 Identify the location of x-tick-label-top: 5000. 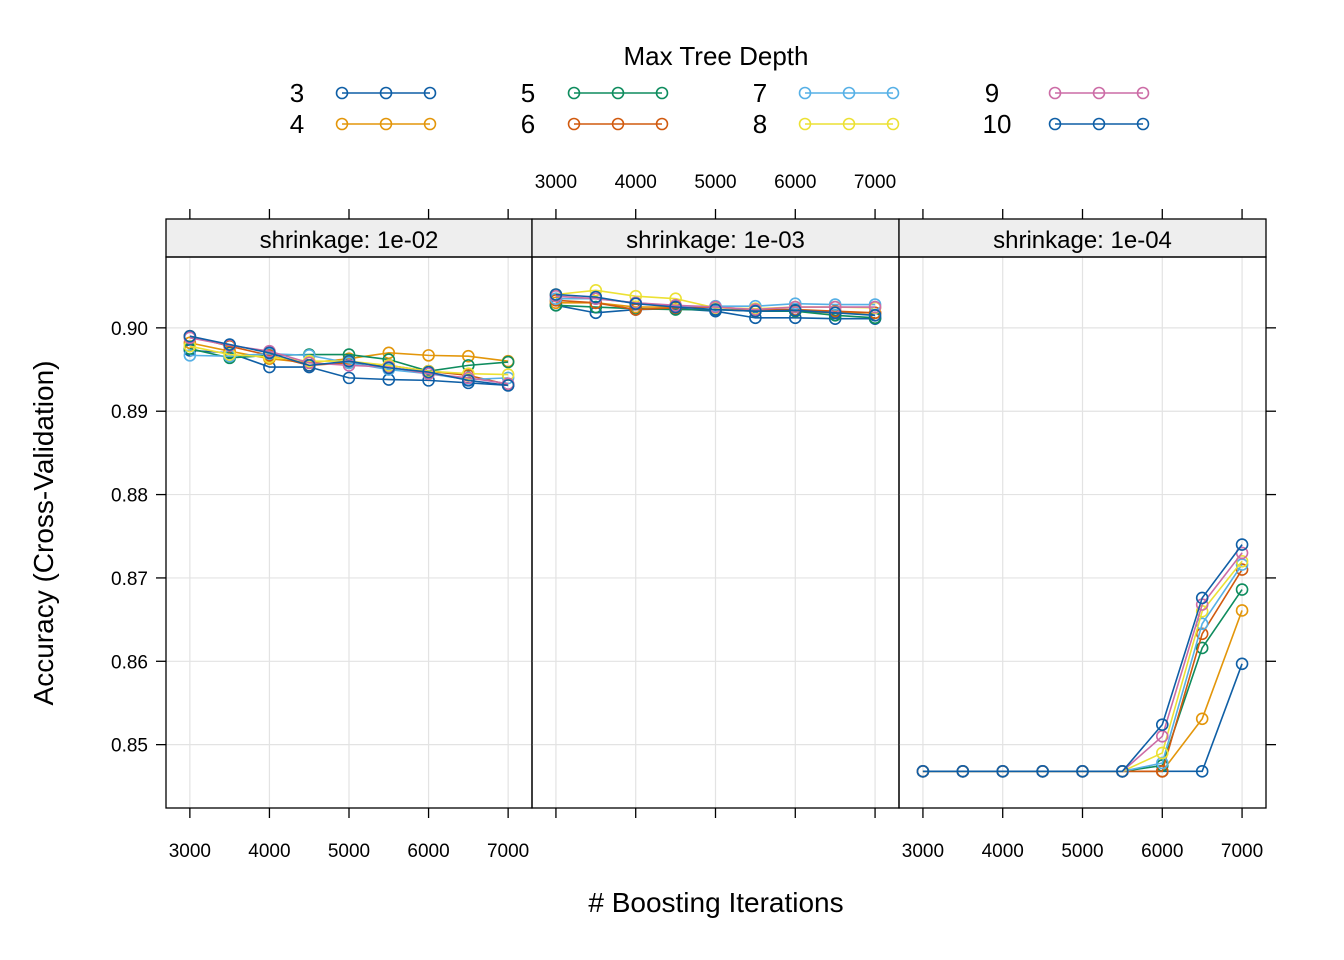
(715, 182).